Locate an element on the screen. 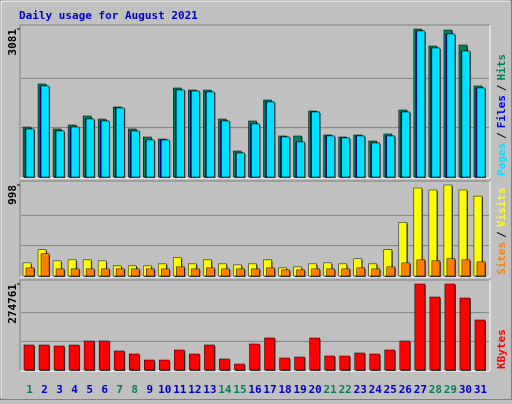 The image size is (512, 404). x-tick-label: 31 is located at coordinates (481, 389).